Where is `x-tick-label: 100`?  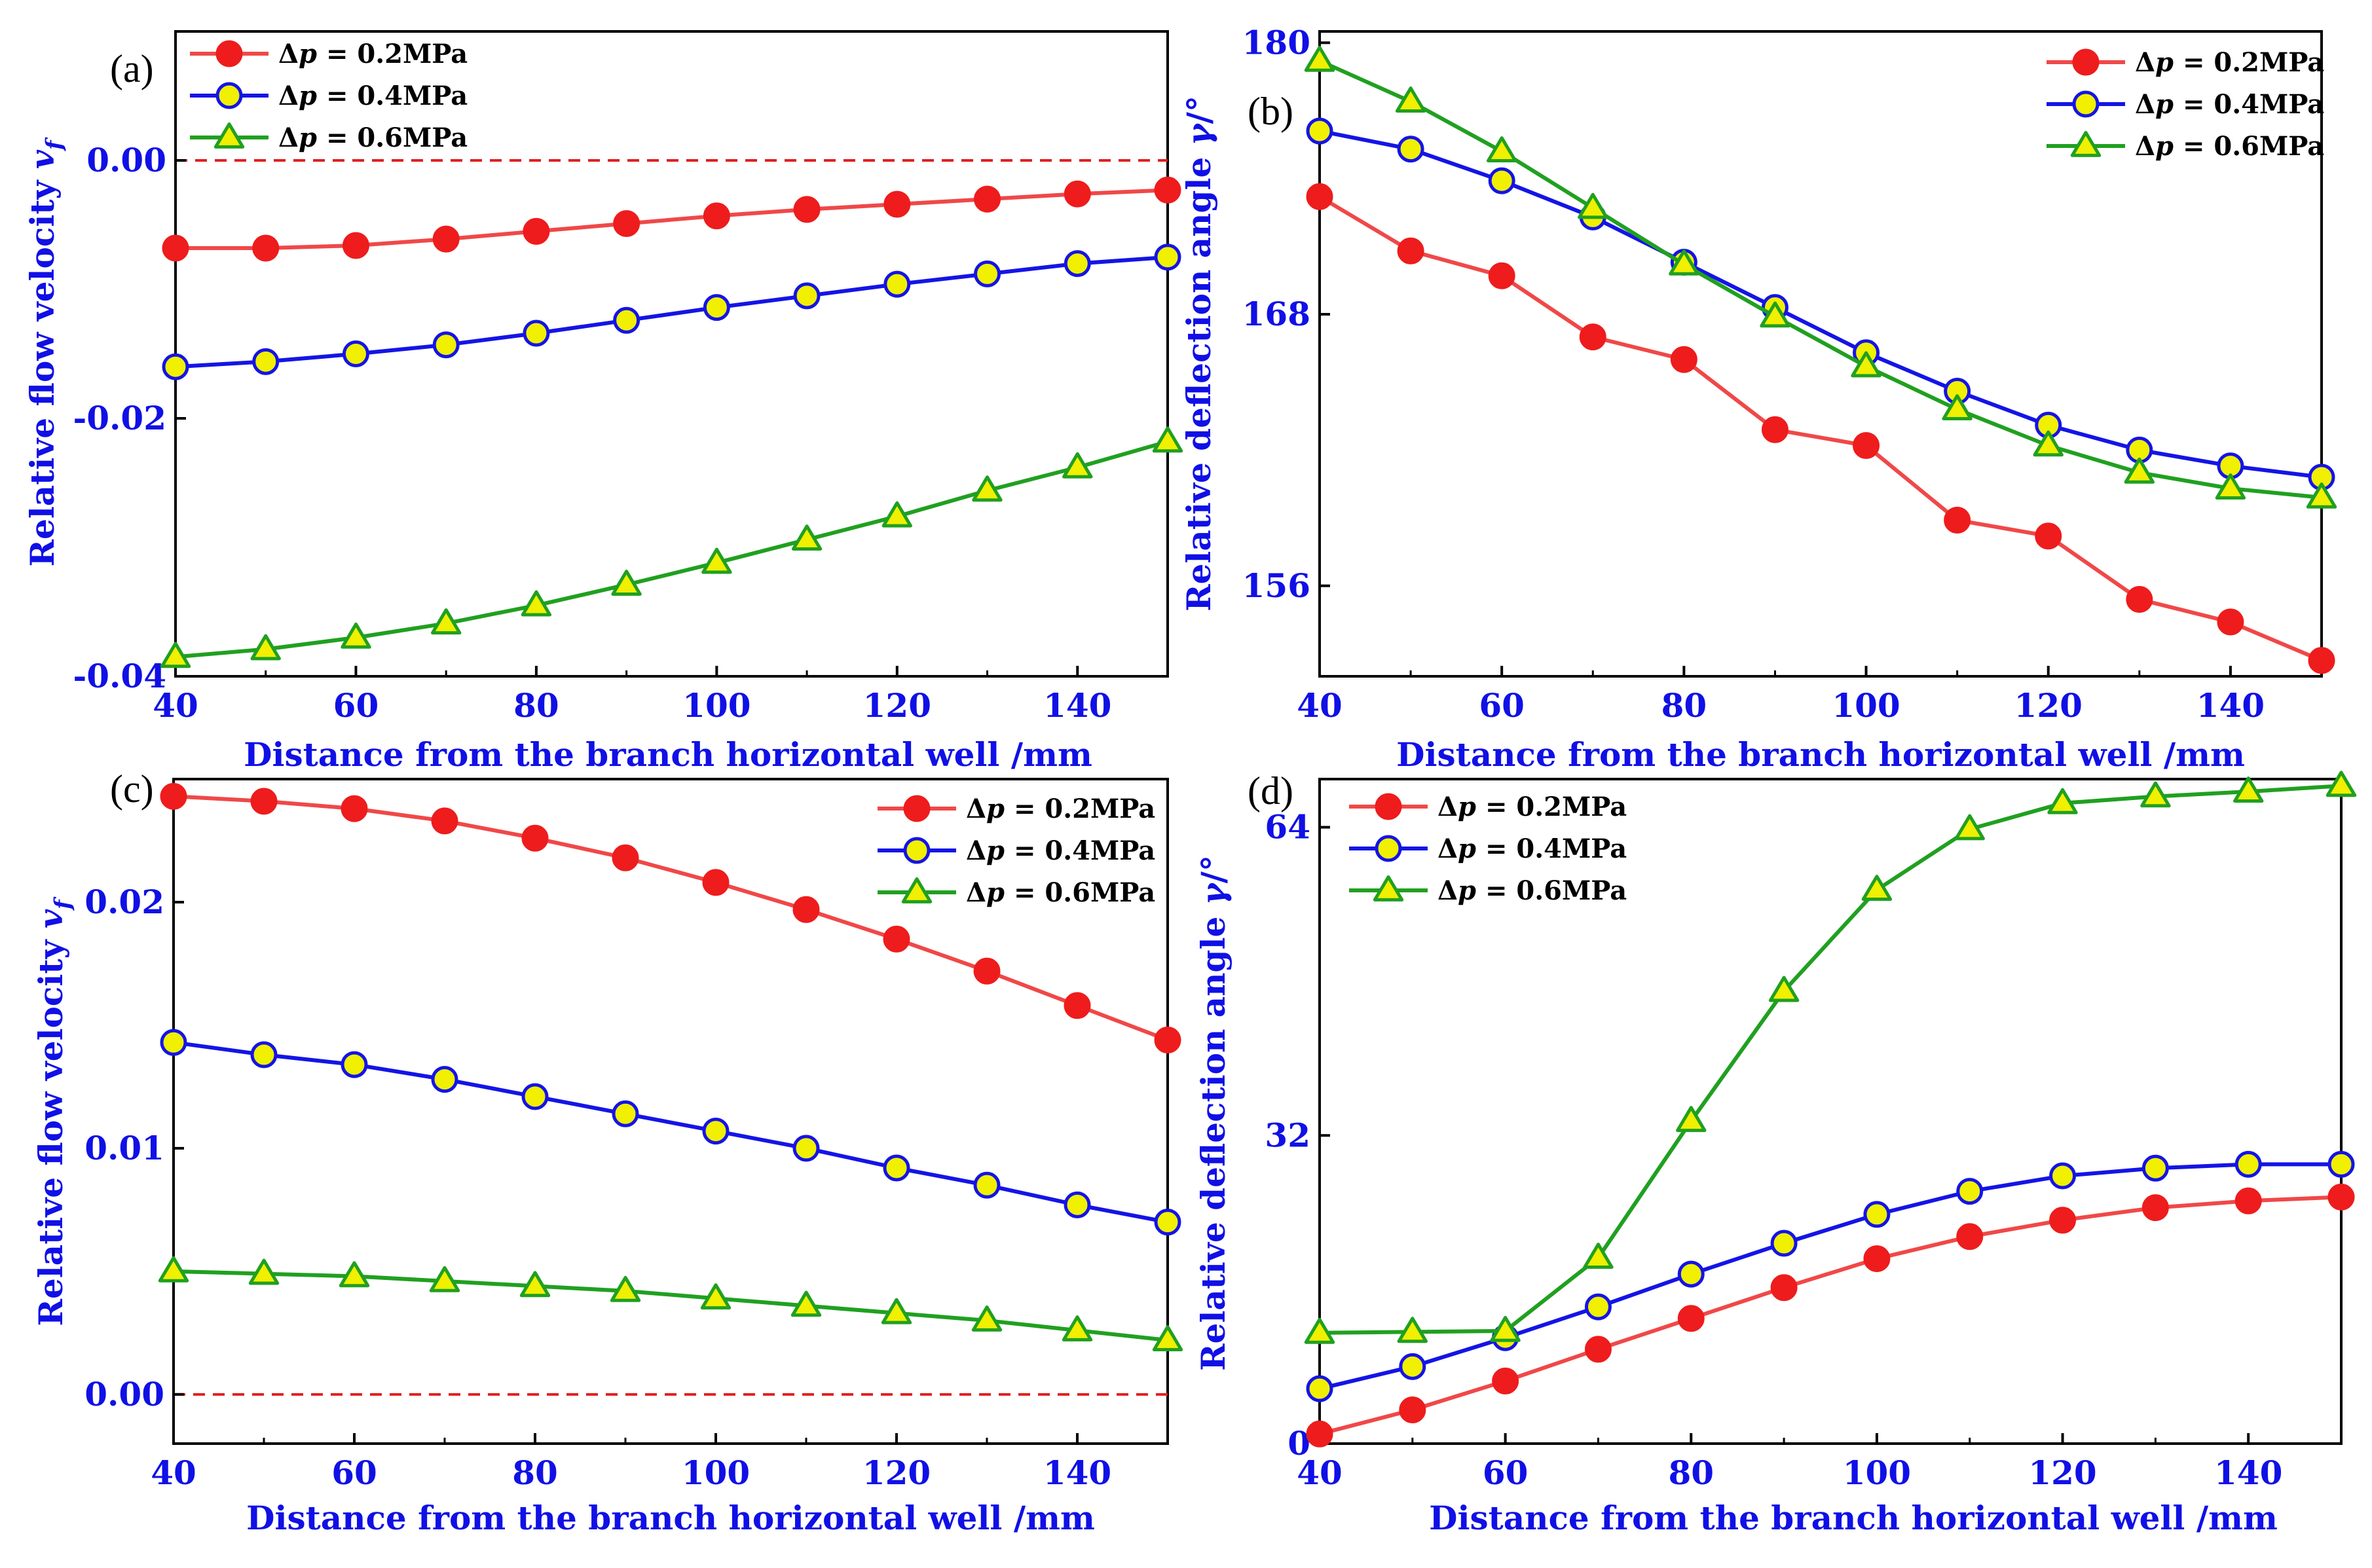
x-tick-label: 100 is located at coordinates (1866, 705).